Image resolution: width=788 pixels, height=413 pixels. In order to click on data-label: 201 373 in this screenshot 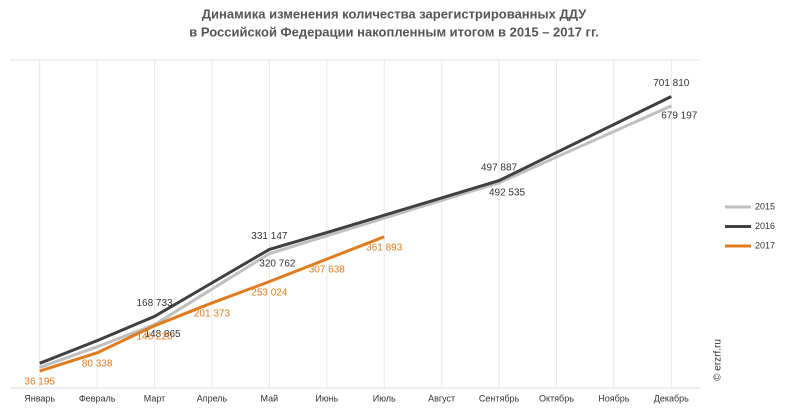, I will do `click(212, 314)`.